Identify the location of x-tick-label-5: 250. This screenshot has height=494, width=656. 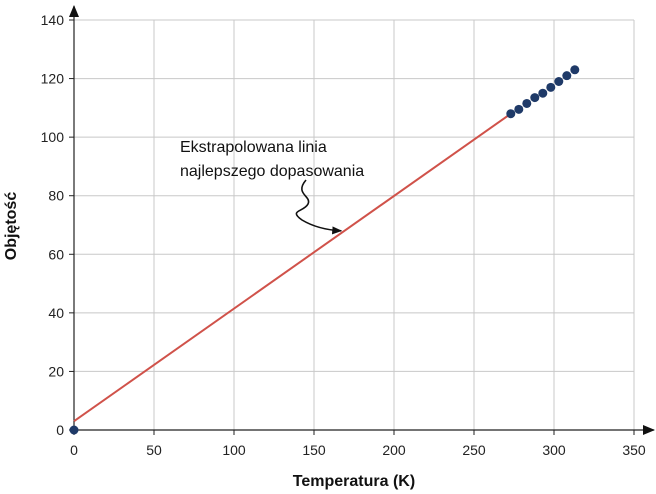
(474, 450).